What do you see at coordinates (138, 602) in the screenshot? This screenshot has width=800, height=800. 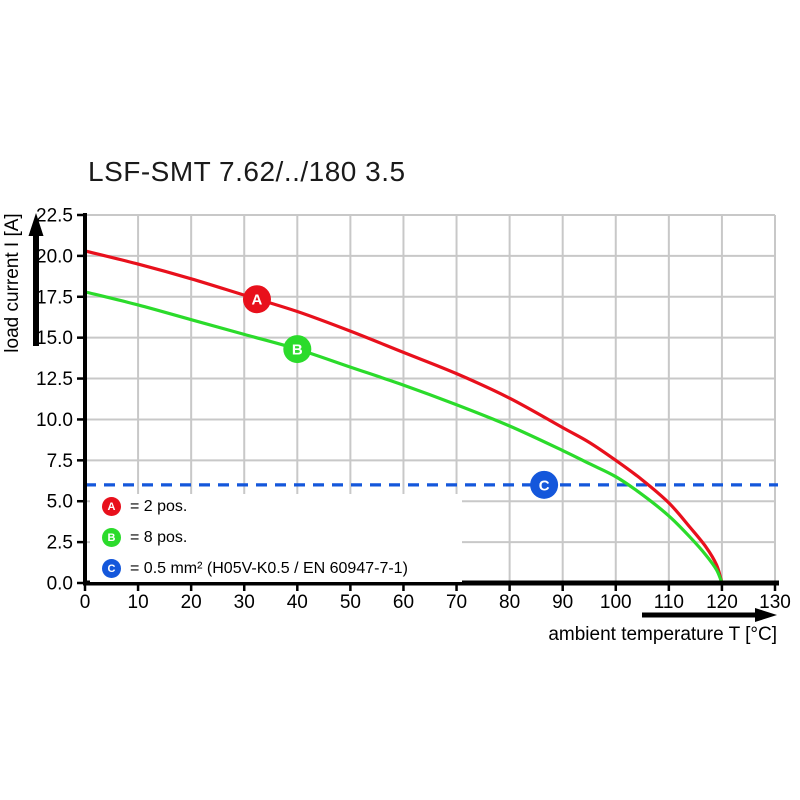 I see `x-tick-label: 10` at bounding box center [138, 602].